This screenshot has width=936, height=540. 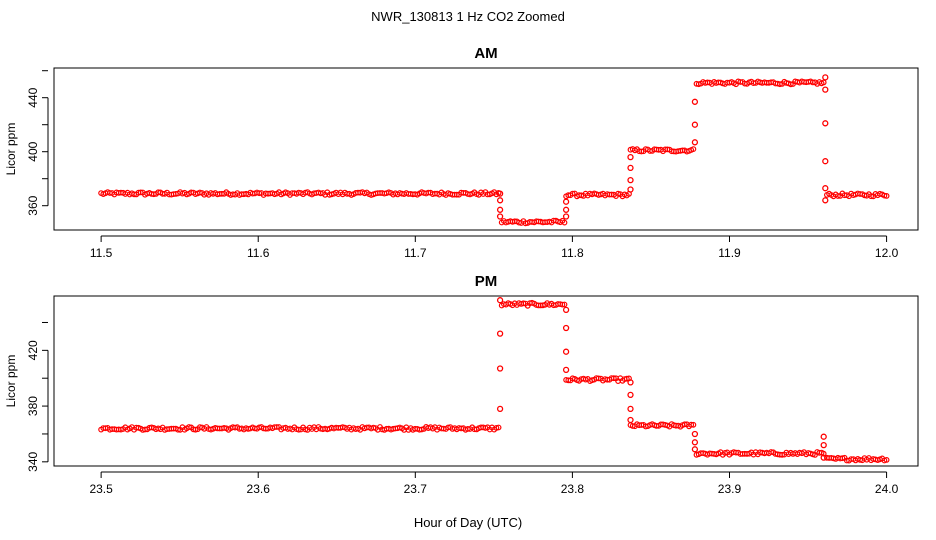 What do you see at coordinates (468, 16) in the screenshot?
I see `chart-main-title: NWR_130813 1 Hz CO2 Zoomed` at bounding box center [468, 16].